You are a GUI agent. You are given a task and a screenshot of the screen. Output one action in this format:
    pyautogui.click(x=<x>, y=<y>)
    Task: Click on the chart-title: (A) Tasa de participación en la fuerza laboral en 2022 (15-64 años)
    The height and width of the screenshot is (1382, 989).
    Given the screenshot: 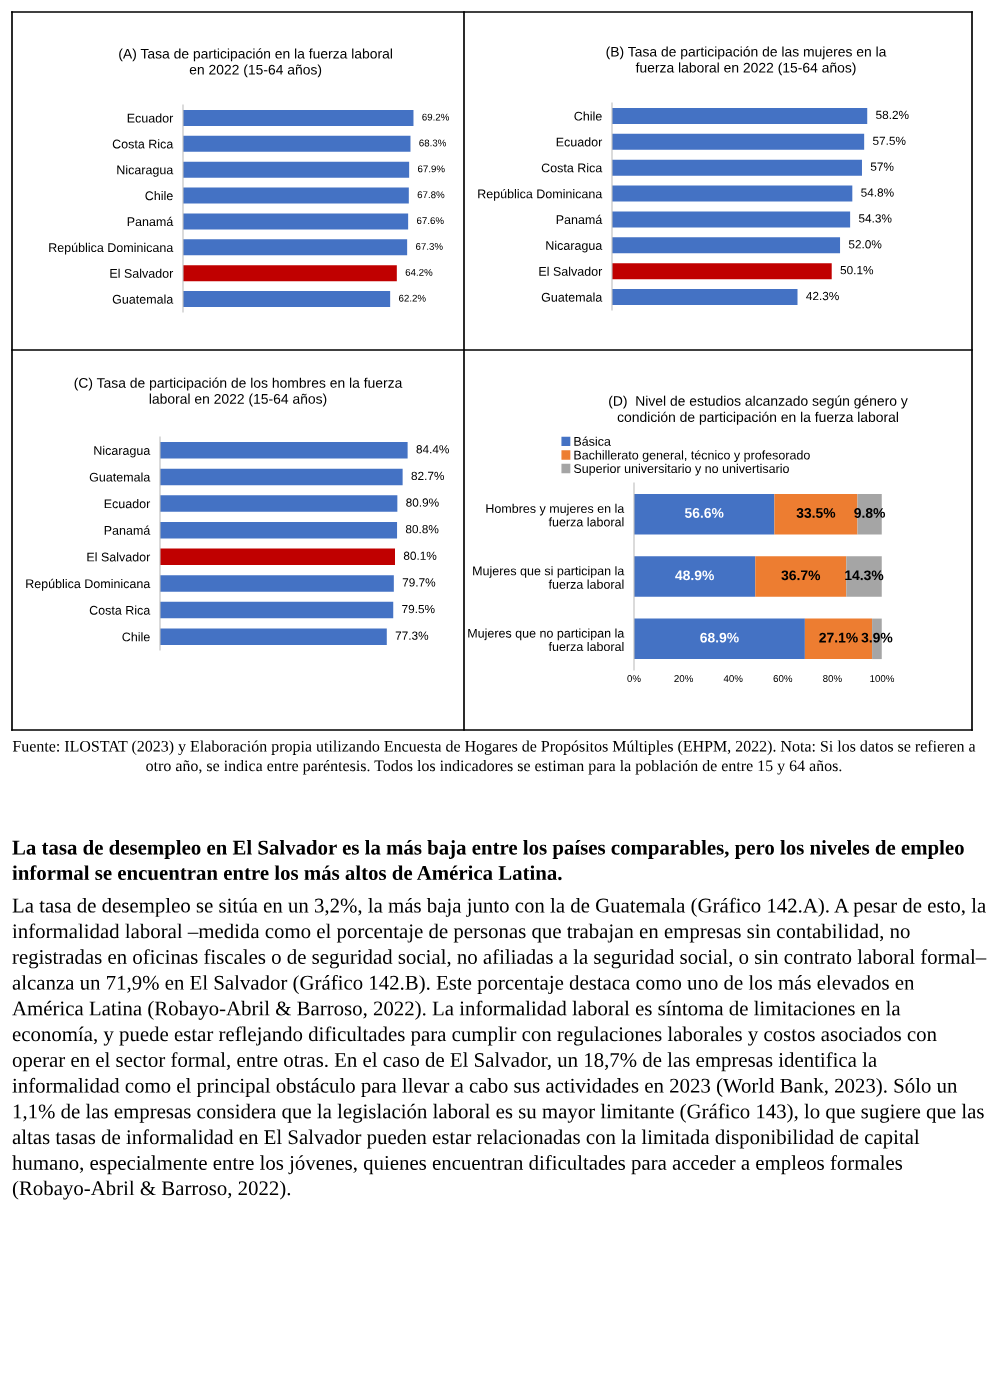 What is the action you would take?
    pyautogui.click(x=255, y=63)
    